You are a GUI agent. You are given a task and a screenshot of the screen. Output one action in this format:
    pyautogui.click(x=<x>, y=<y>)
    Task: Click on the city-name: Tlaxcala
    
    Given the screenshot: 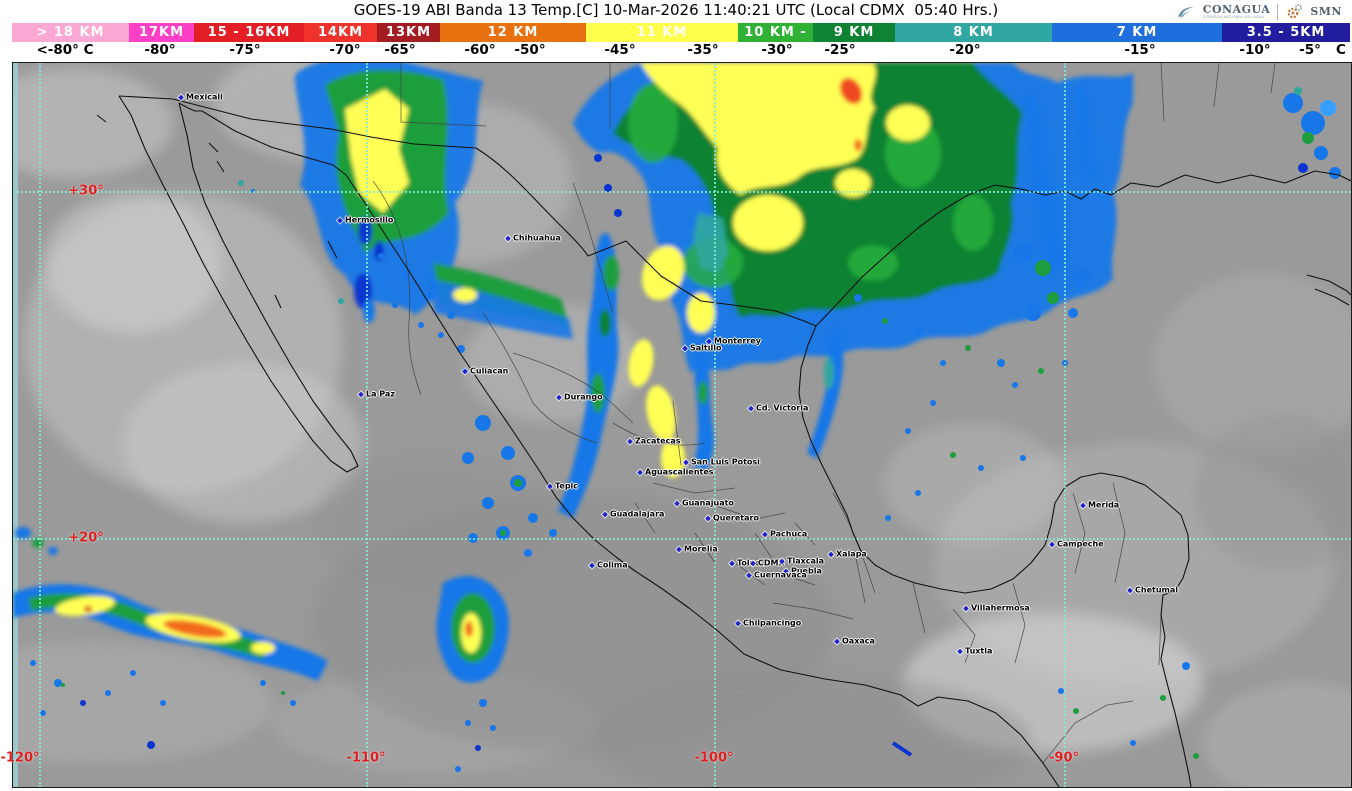 What is the action you would take?
    pyautogui.click(x=806, y=561)
    